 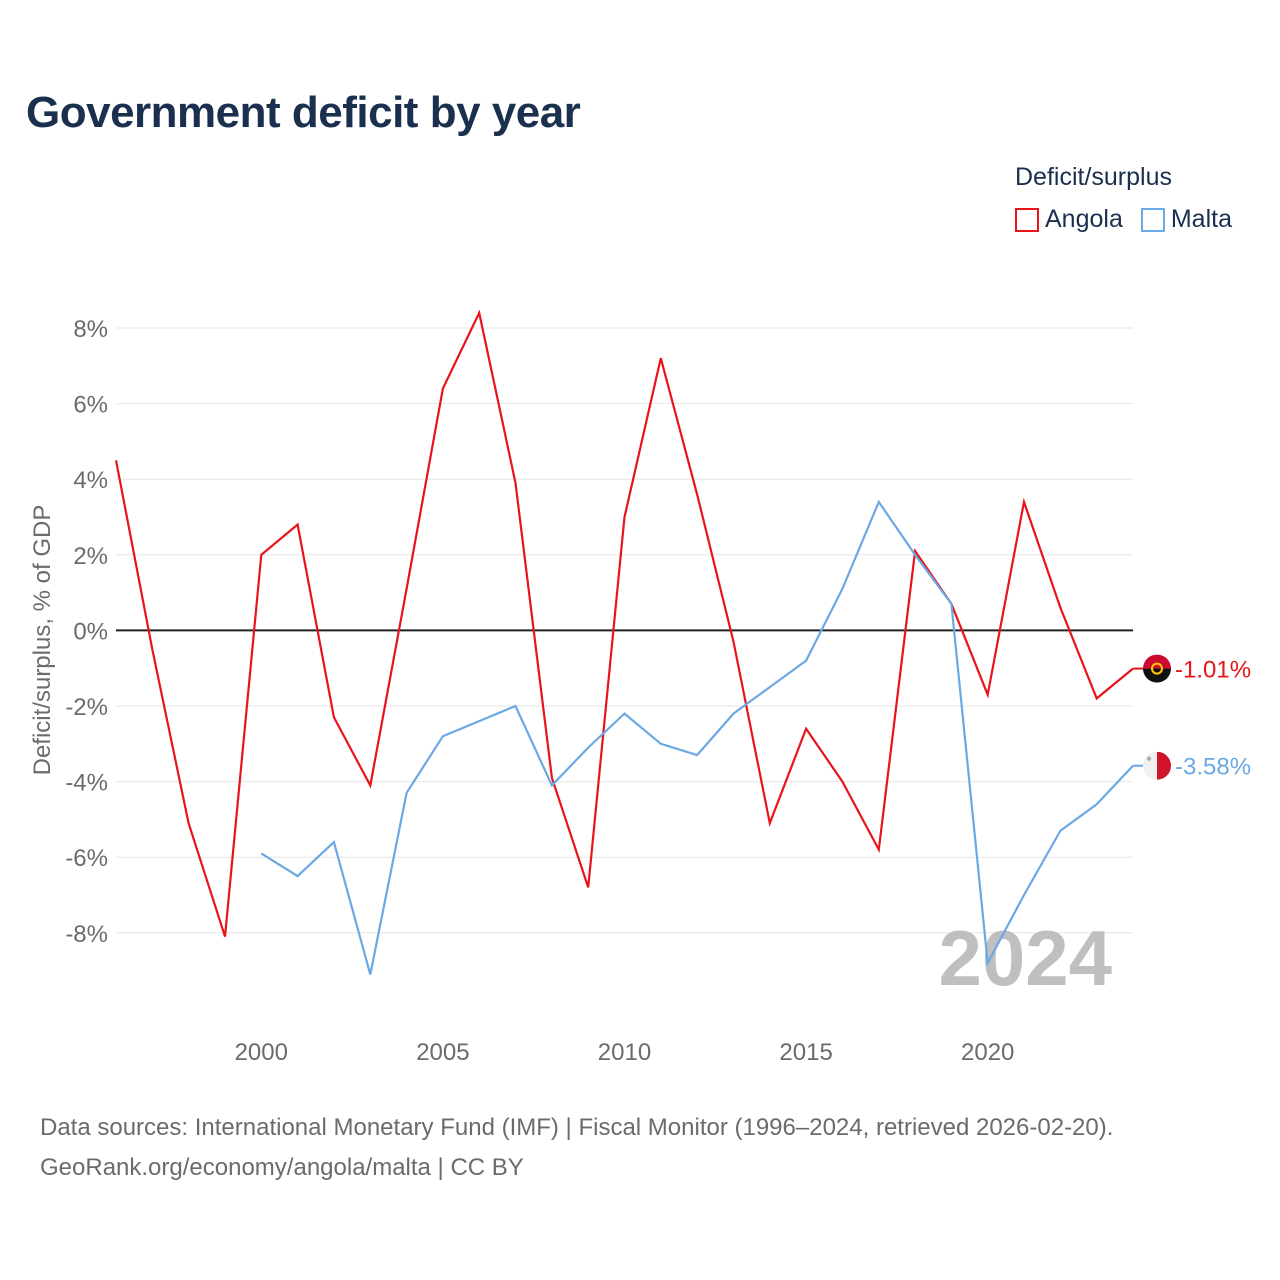 I want to click on malta-flag-icon, so click(x=1157, y=765).